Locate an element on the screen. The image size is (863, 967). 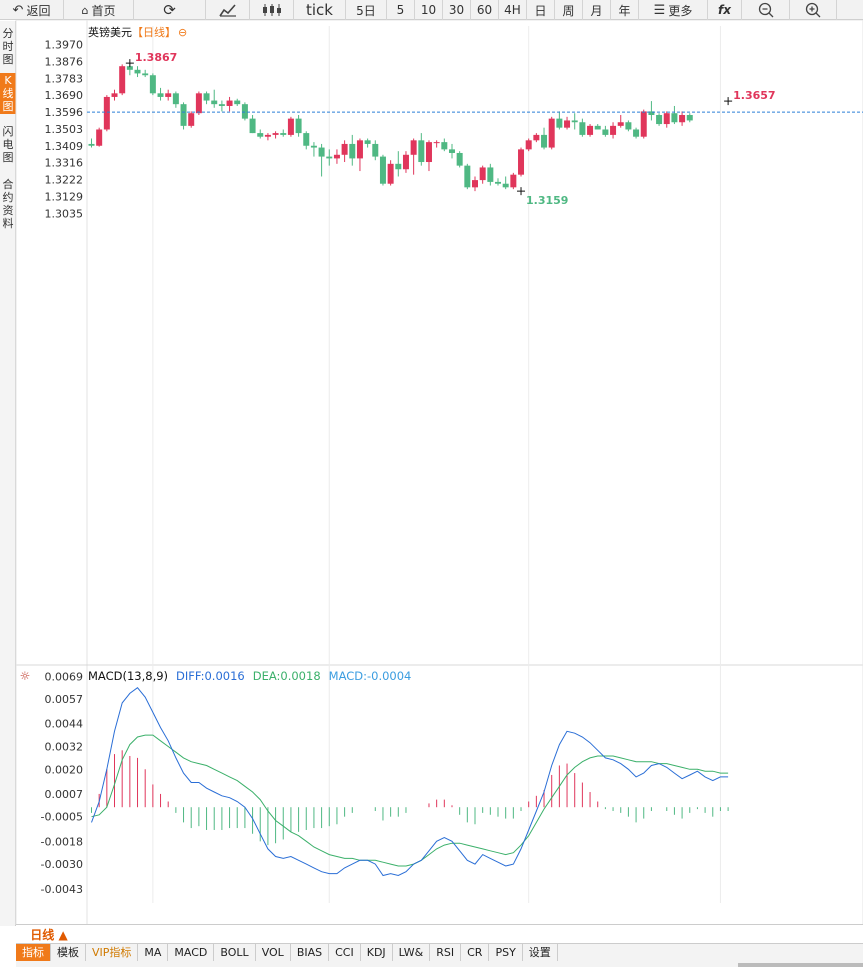
period-30min: 30 is located at coordinates (457, 10).